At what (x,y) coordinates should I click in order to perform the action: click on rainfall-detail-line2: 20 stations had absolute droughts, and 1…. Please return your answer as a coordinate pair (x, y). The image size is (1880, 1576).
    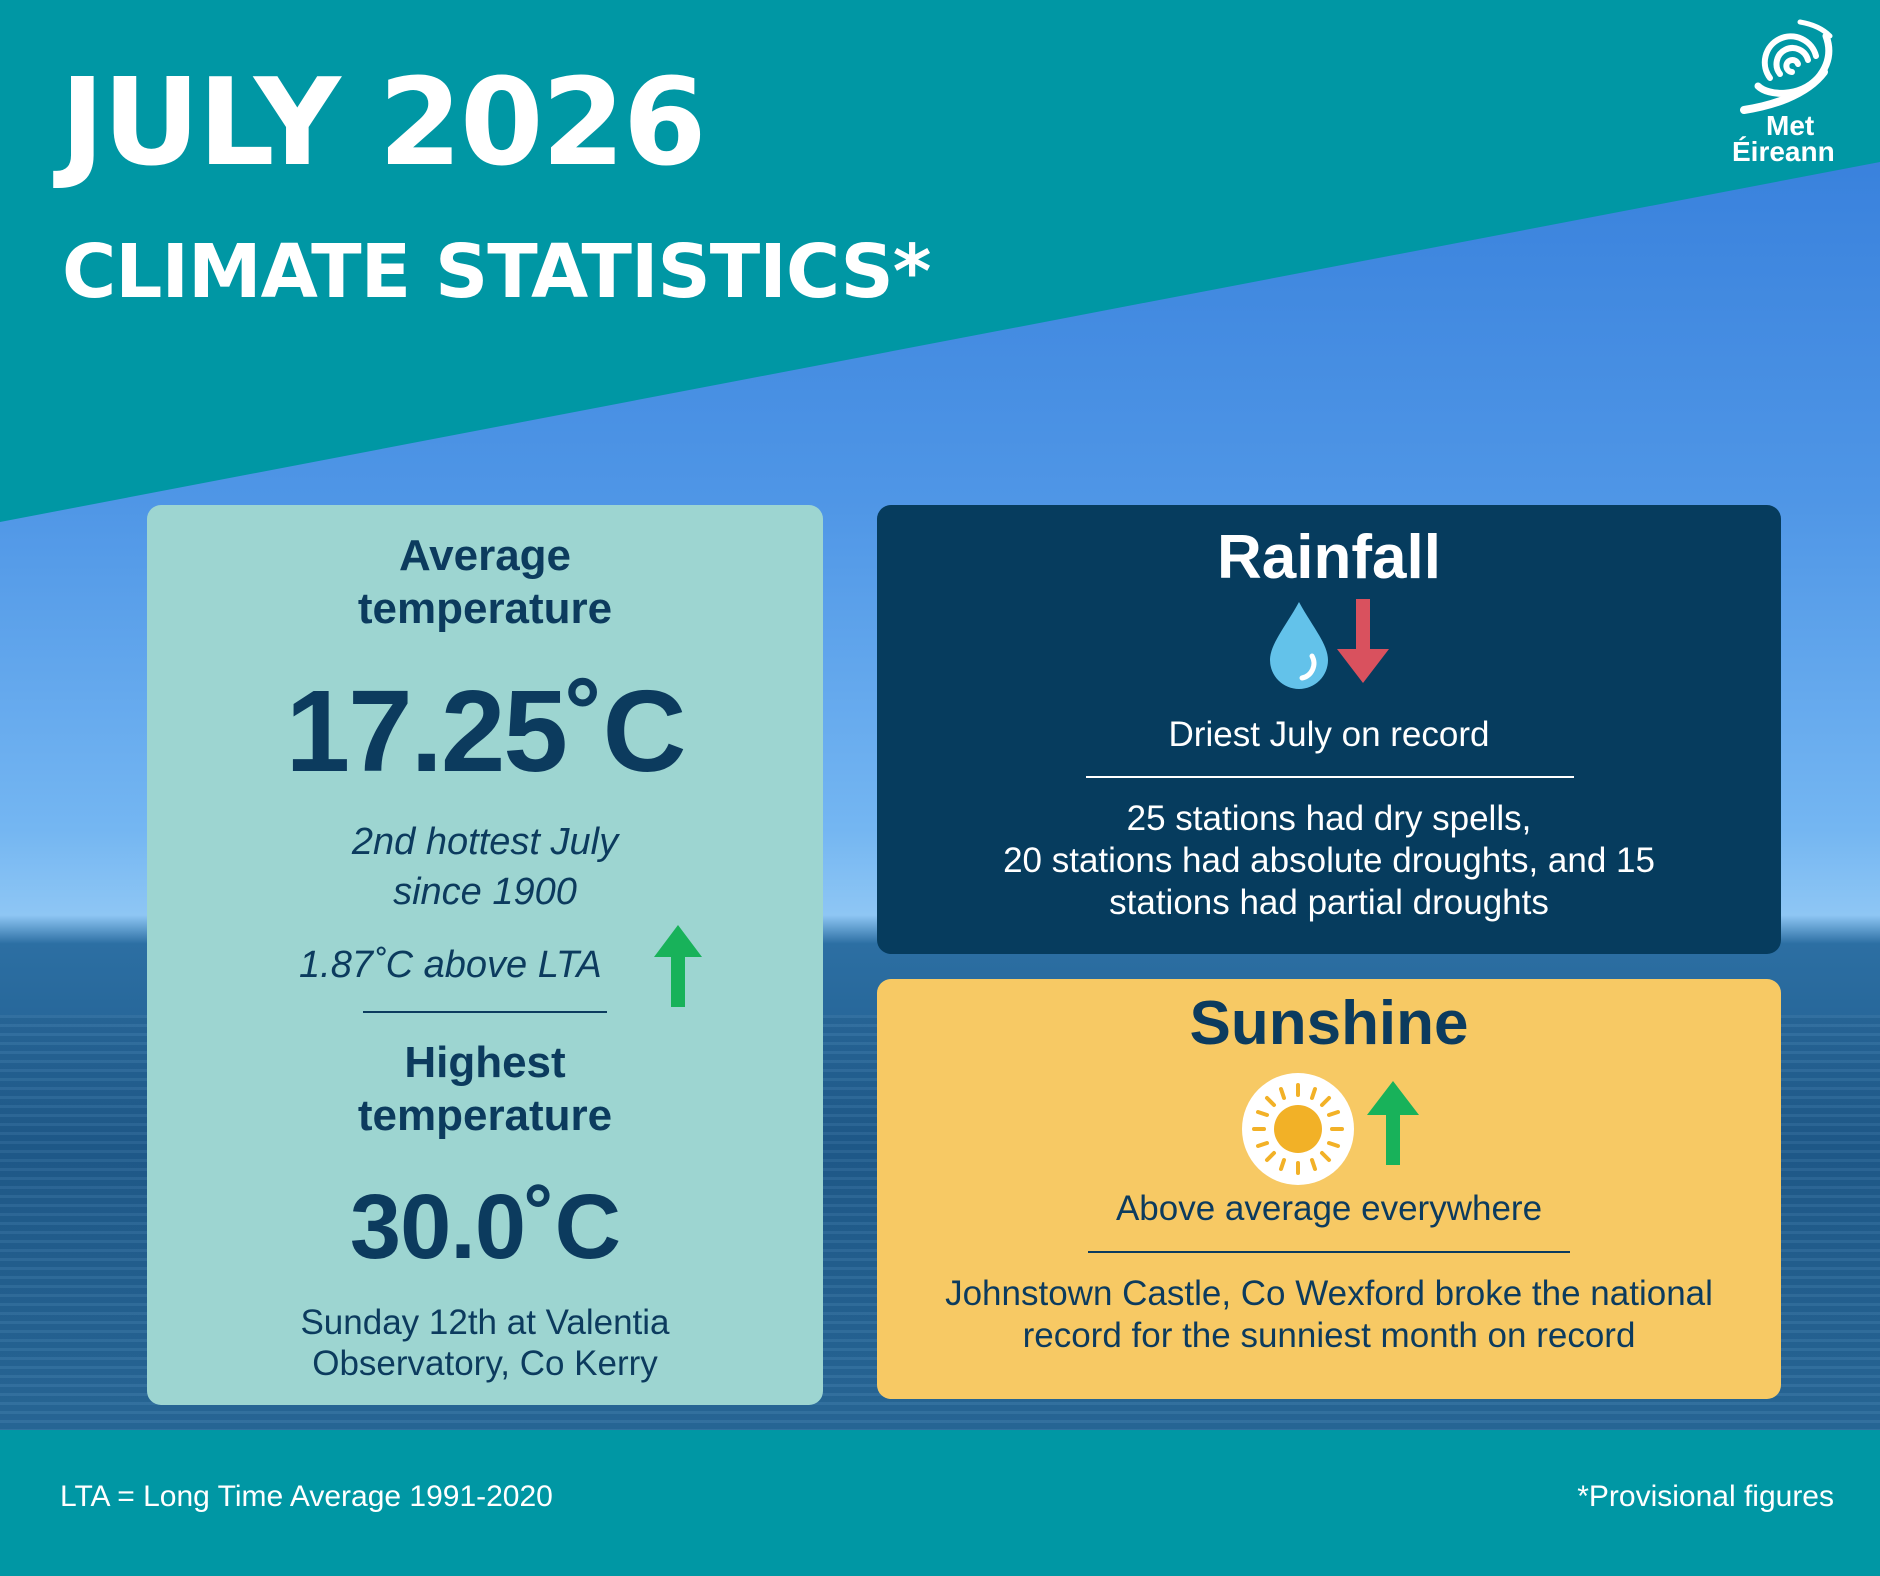
    Looking at the image, I should click on (1329, 860).